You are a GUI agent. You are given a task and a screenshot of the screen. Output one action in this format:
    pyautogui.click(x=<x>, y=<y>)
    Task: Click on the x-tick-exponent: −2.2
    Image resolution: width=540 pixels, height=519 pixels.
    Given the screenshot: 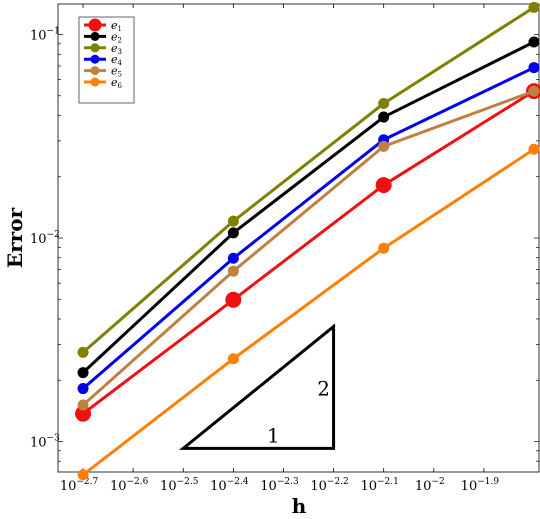 What is the action you would take?
    pyautogui.click(x=338, y=482)
    